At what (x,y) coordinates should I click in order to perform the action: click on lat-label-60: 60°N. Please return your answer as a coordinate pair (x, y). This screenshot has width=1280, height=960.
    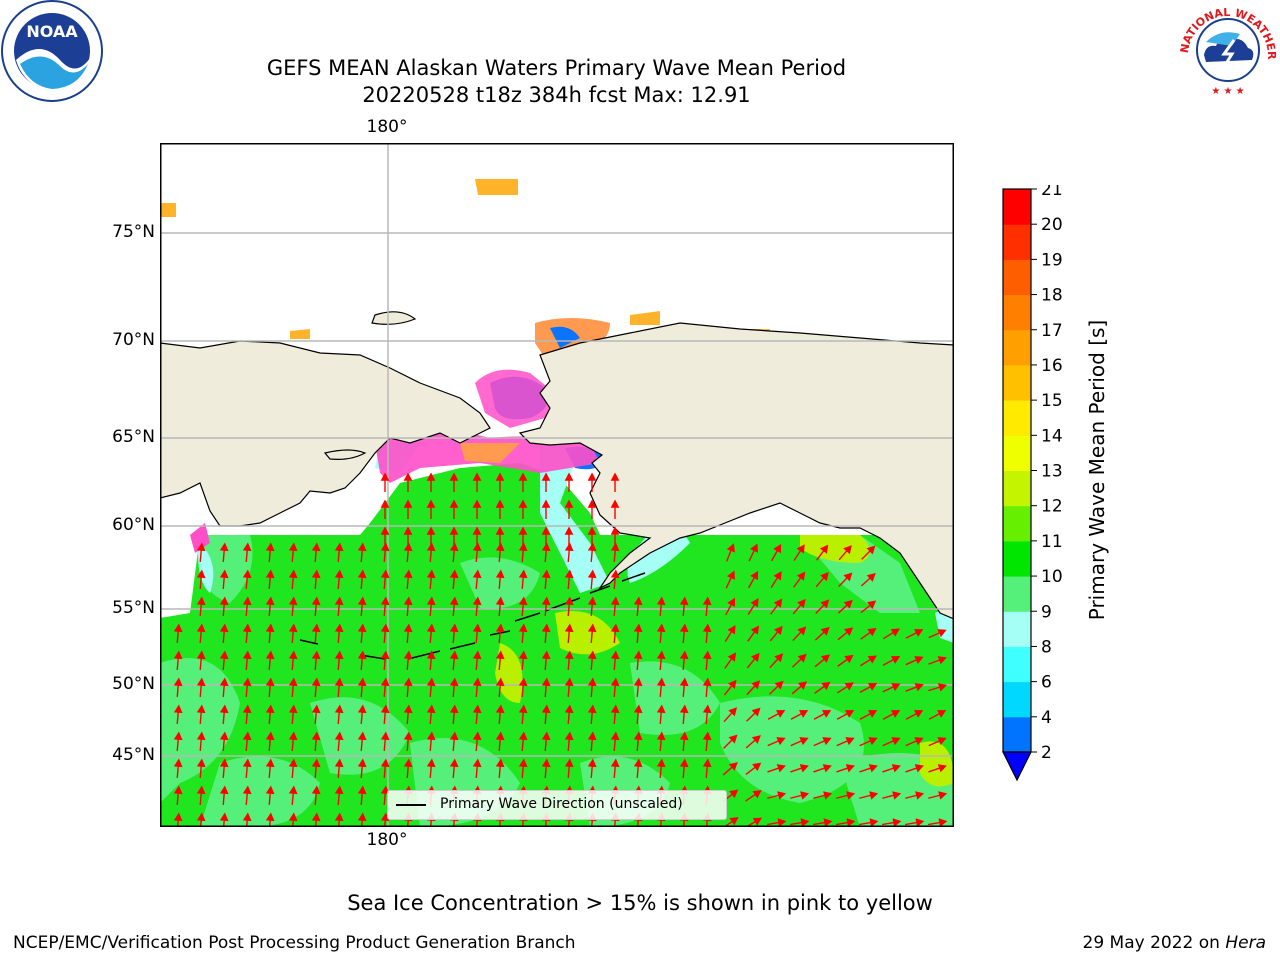
    Looking at the image, I should click on (133, 525).